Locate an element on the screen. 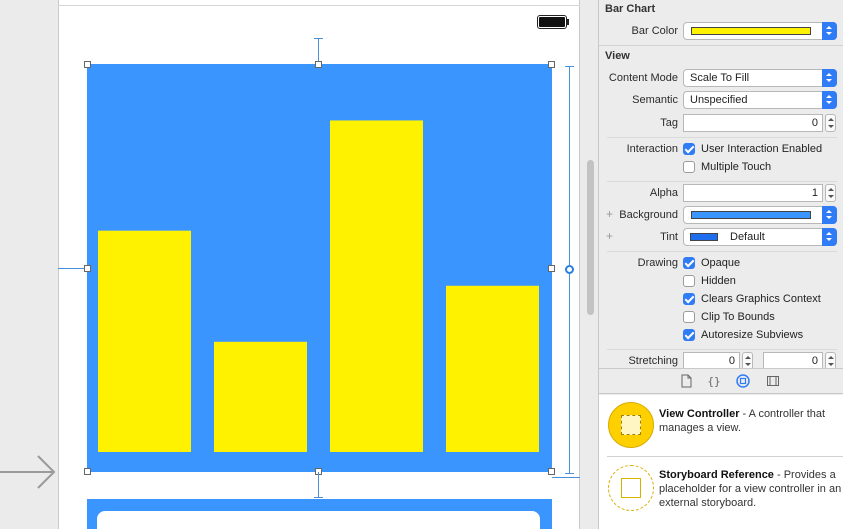  resize-handle-top-right is located at coordinates (551, 64).